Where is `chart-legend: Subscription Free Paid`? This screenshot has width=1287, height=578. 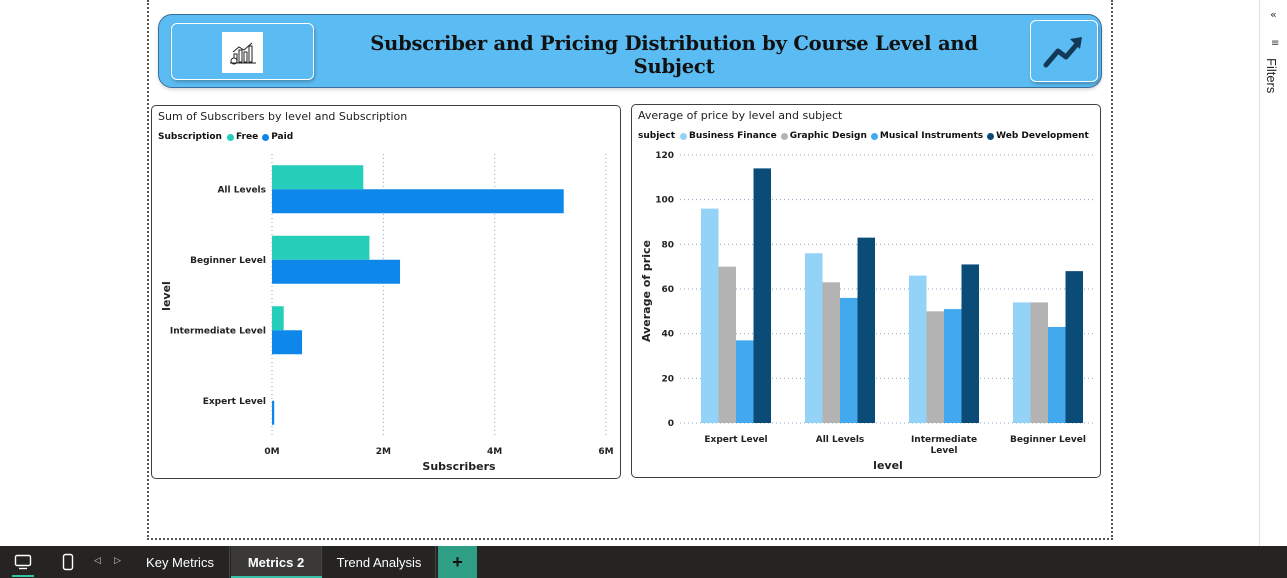 chart-legend: Subscription Free Paid is located at coordinates (227, 137).